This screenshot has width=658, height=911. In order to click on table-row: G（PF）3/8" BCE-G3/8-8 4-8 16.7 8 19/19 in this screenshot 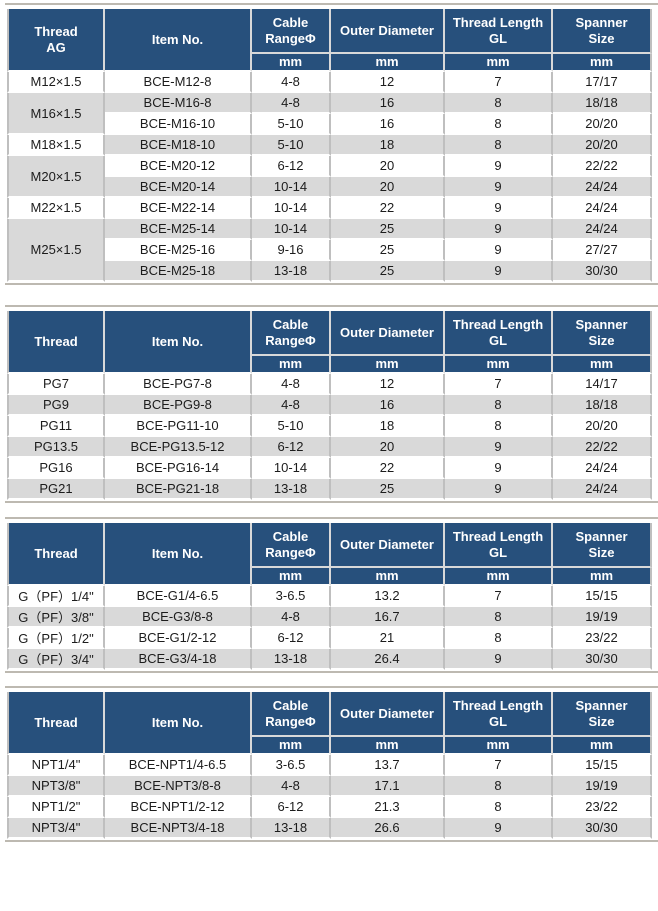, I will do `click(329, 617)`.